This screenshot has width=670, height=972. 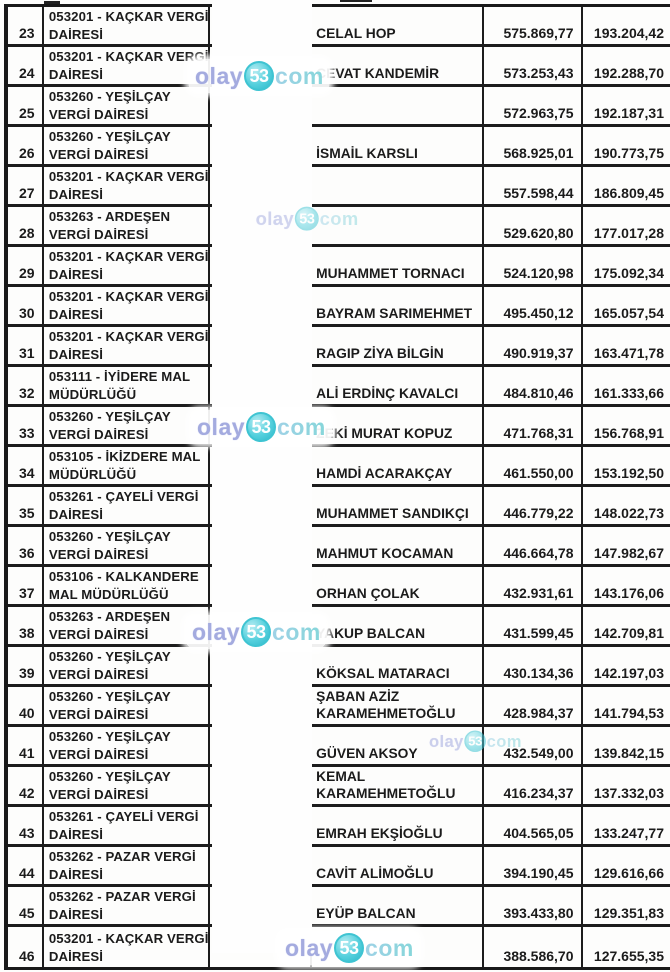 I want to click on amount-1: 388.586,70, so click(x=538, y=956).